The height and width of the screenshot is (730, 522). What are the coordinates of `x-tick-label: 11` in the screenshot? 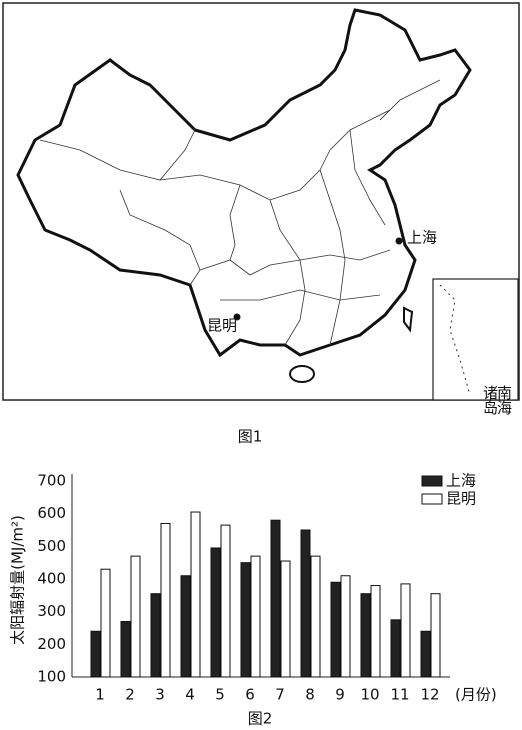 It's located at (399, 695).